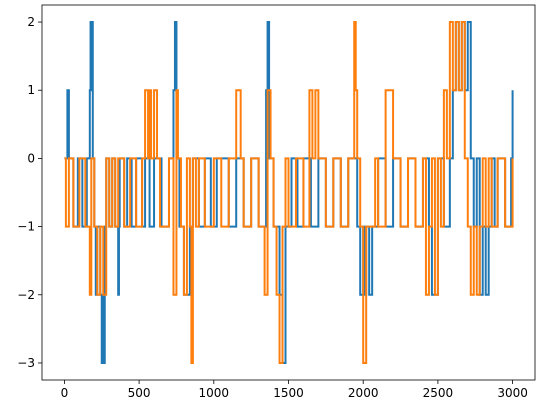 The width and height of the screenshot is (546, 413). Describe the element at coordinates (512, 393) in the screenshot. I see `x-tick-label: 3000` at that location.